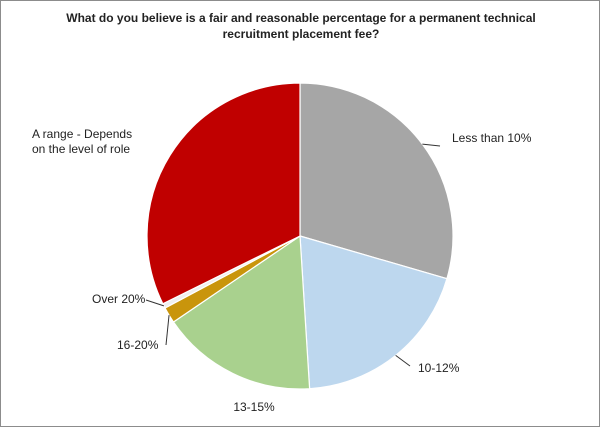  What do you see at coordinates (254, 407) in the screenshot?
I see `slice-label: 13-15%` at bounding box center [254, 407].